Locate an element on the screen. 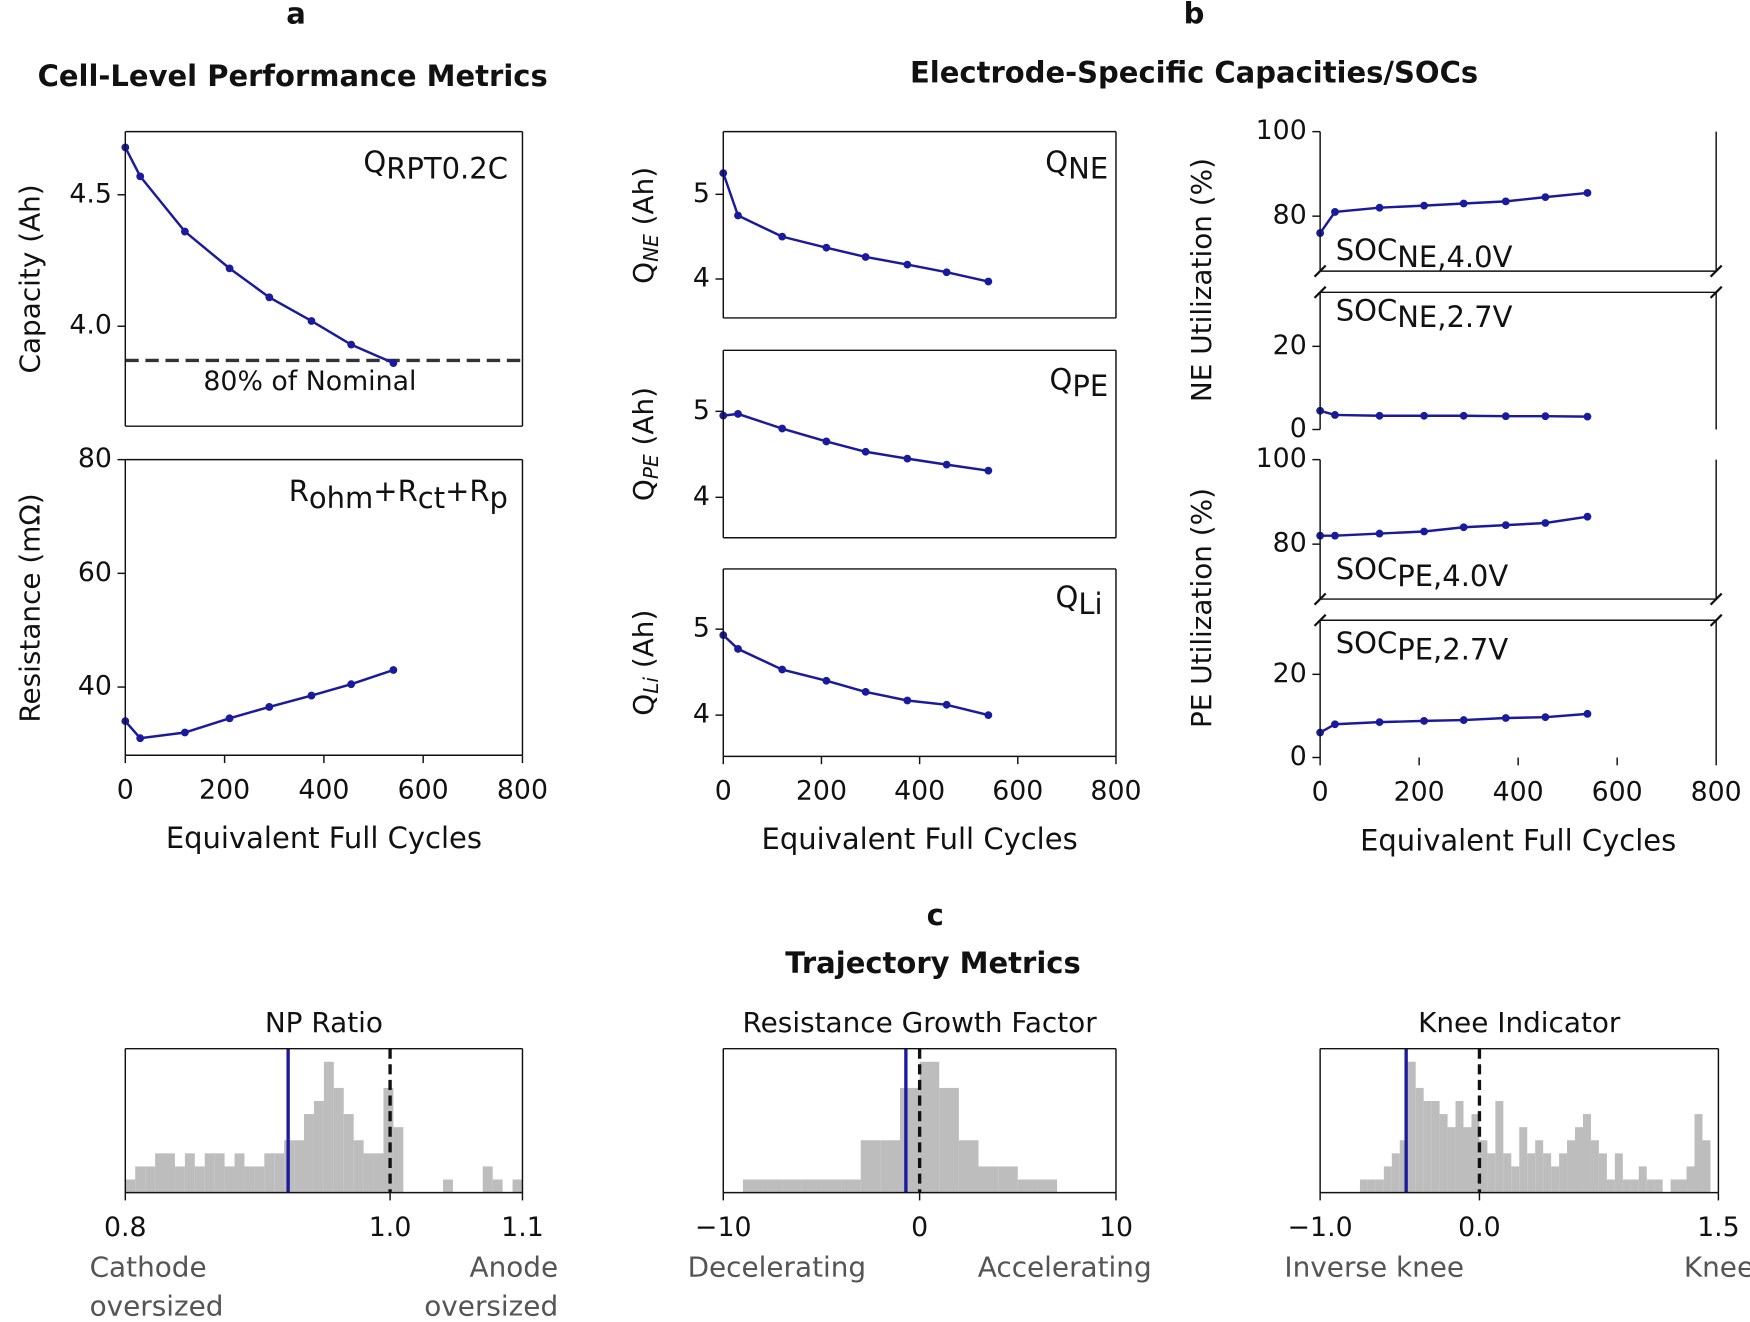 Image resolution: width=1750 pixels, height=1322 pixels. y-tick-label: 0 is located at coordinates (1298, 756).